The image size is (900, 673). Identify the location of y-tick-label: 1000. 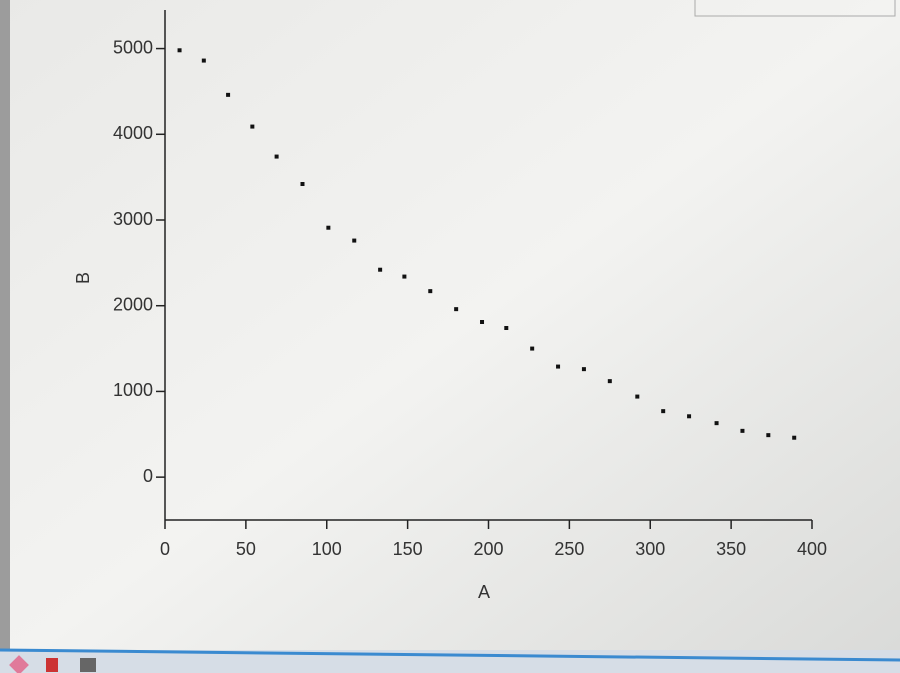
(133, 390).